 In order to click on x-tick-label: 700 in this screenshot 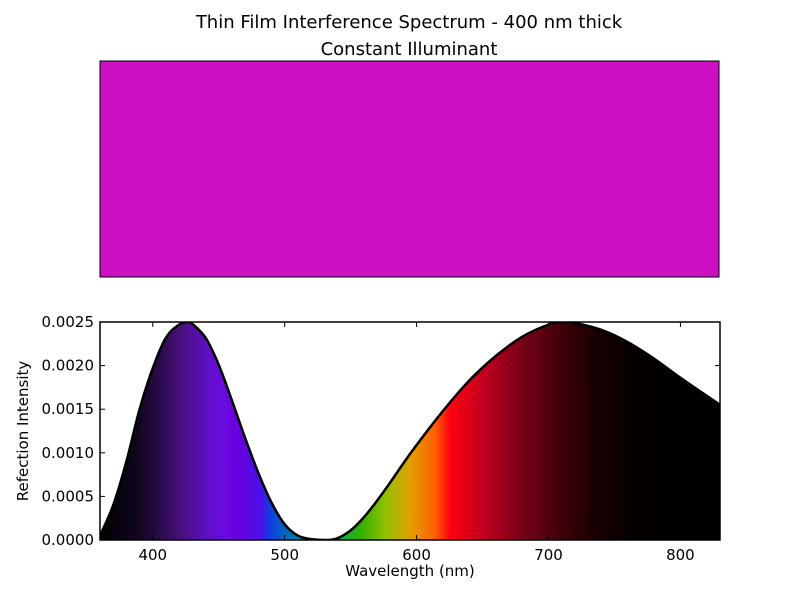, I will do `click(548, 555)`.